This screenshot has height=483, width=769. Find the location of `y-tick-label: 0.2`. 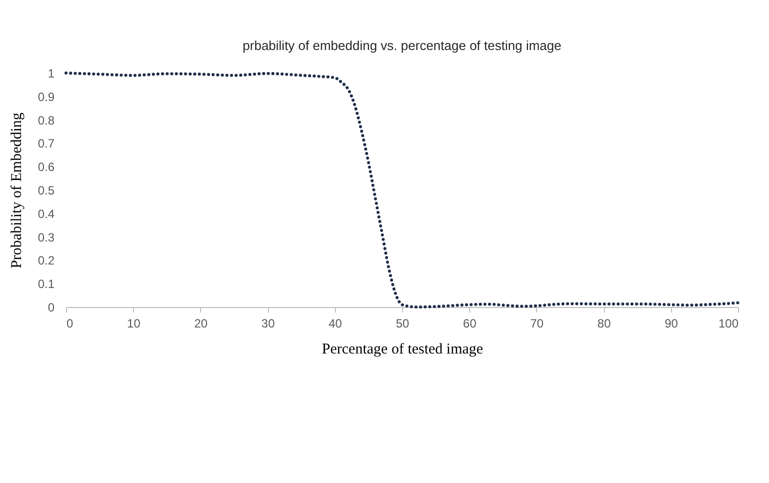

y-tick-label: 0.2 is located at coordinates (46, 261).